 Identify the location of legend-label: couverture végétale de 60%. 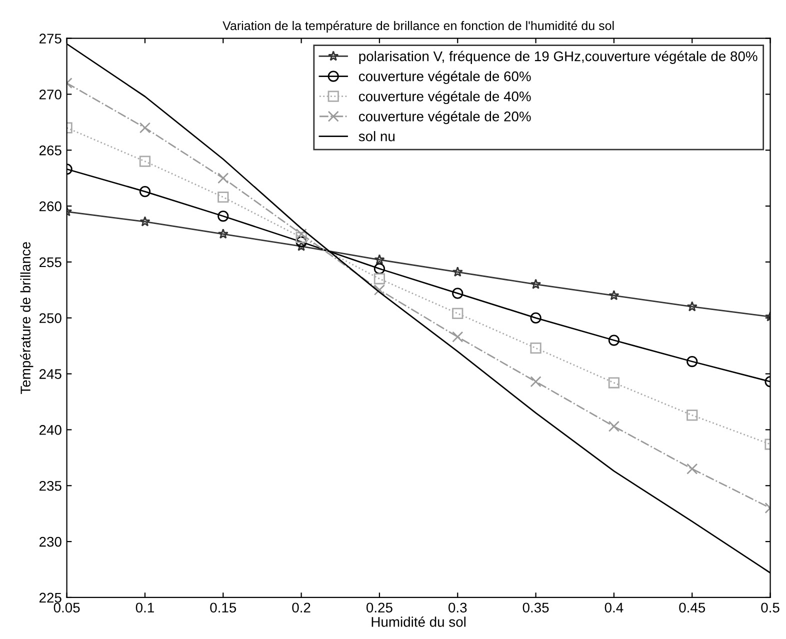
(444, 77).